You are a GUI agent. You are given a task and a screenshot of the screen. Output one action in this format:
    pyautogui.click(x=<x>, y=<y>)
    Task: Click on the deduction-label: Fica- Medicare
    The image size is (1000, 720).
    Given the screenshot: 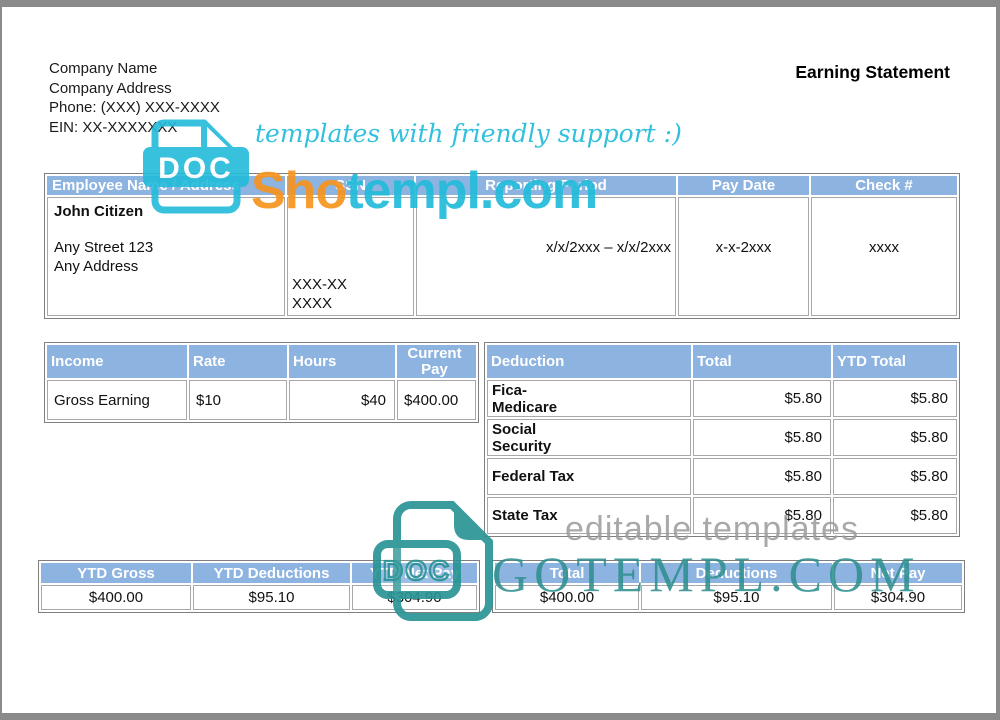 What is the action you would take?
    pyautogui.click(x=589, y=398)
    